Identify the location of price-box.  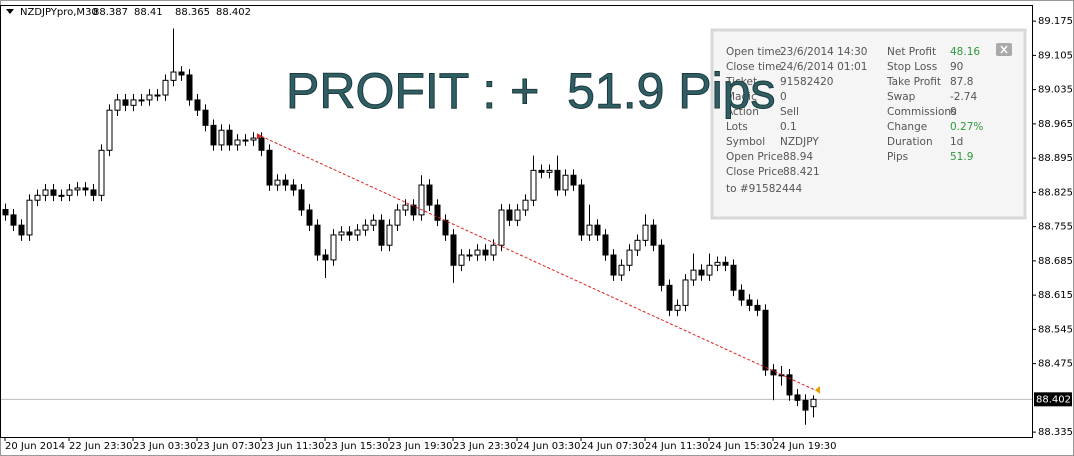
(1053, 399).